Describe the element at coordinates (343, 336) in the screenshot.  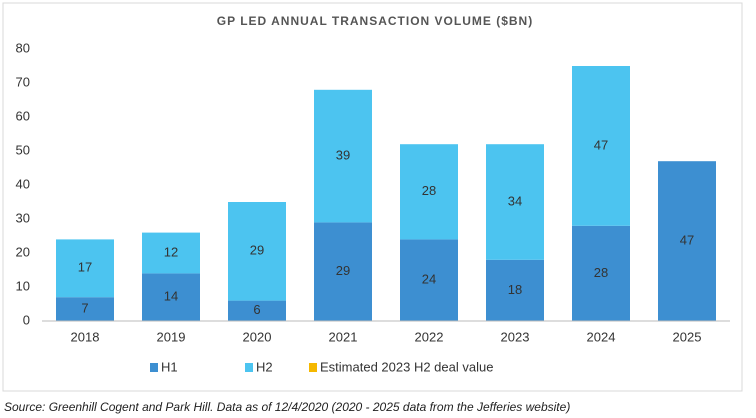
I see `x-tick-label: 2021` at that location.